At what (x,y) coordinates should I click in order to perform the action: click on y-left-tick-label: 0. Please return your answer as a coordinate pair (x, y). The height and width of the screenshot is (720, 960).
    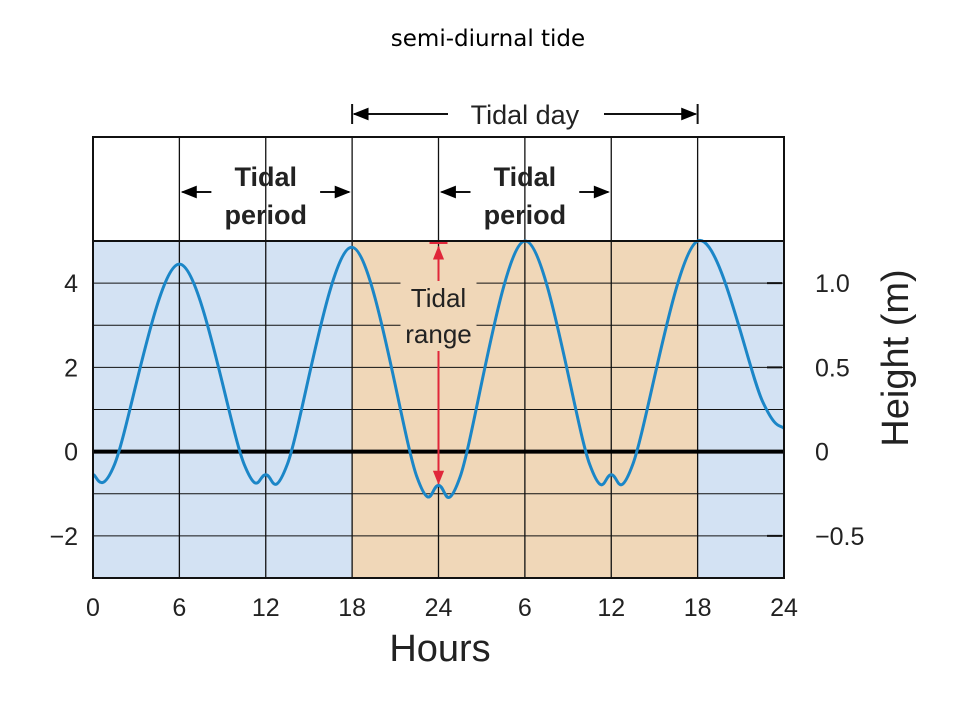
    Looking at the image, I should click on (71, 453).